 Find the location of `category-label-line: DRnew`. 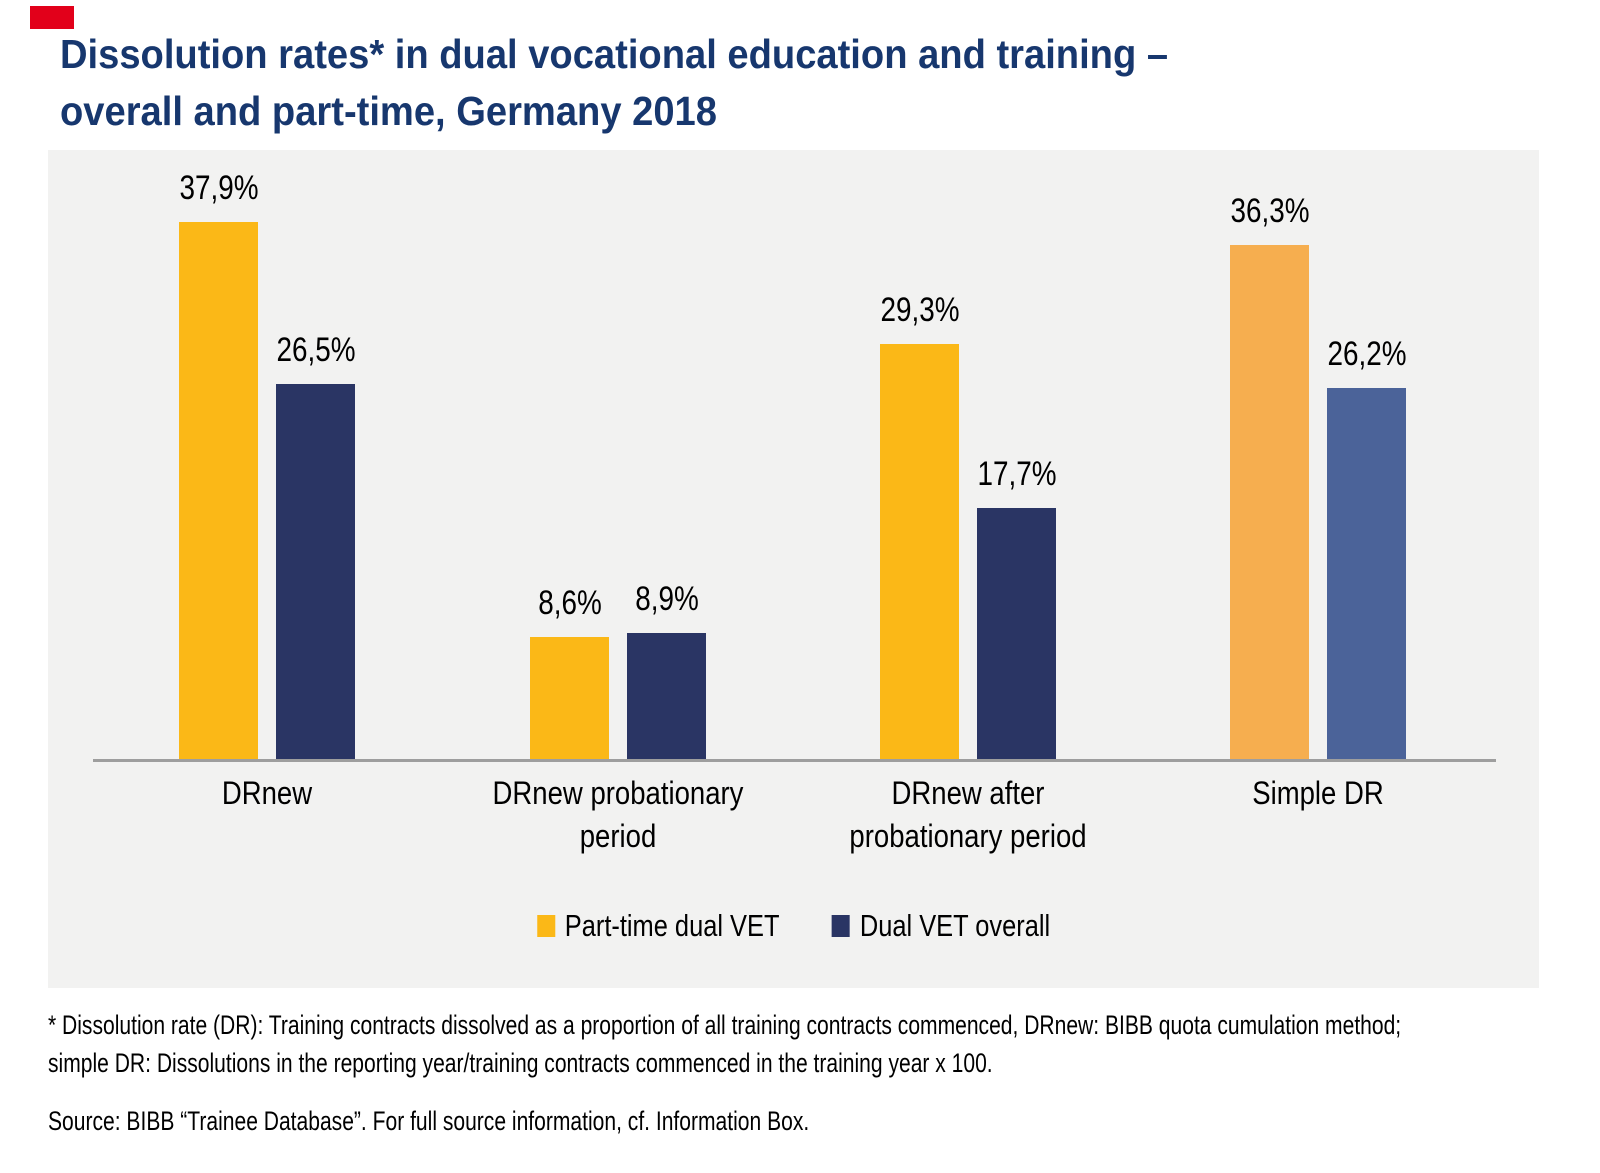

category-label-line: DRnew is located at coordinates (267, 793).